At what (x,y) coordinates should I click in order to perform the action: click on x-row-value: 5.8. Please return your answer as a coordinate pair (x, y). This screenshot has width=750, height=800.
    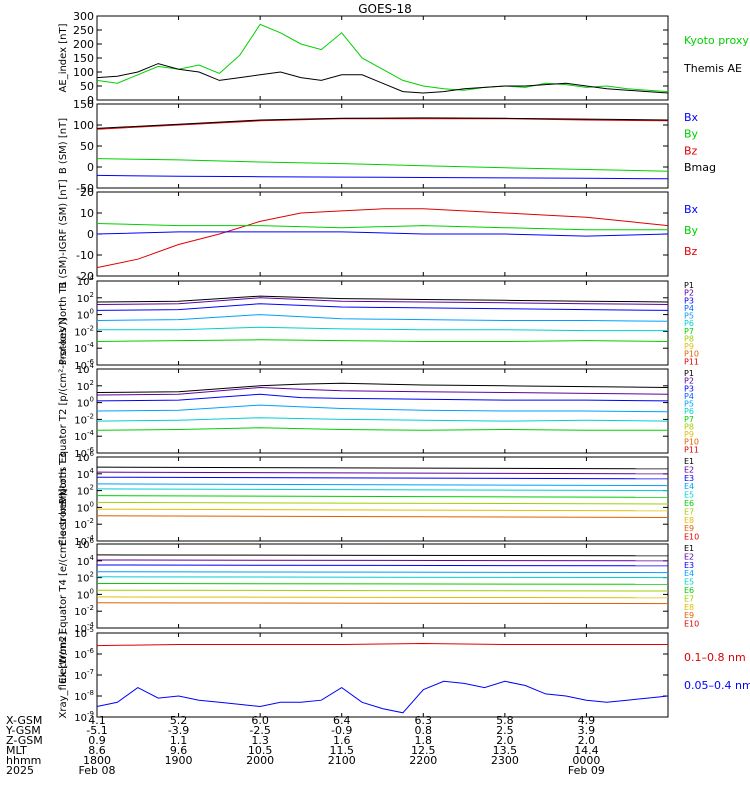
    Looking at the image, I should click on (505, 720).